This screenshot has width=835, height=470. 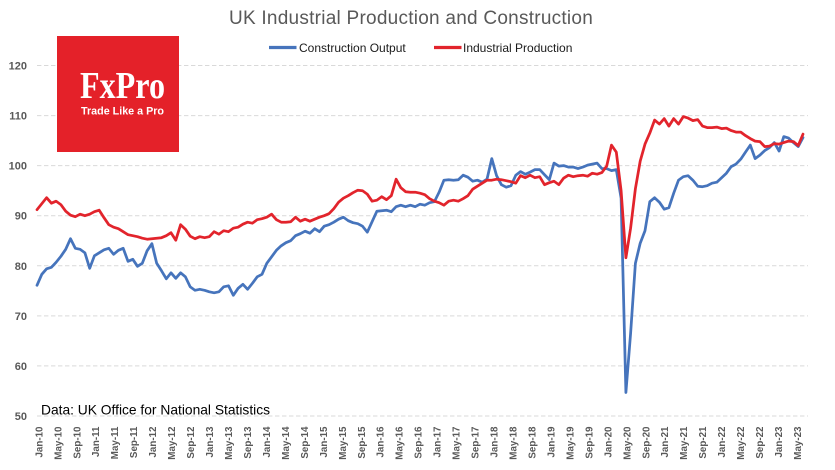 What do you see at coordinates (589, 442) in the screenshot?
I see `svg-text: Sep-19` at bounding box center [589, 442].